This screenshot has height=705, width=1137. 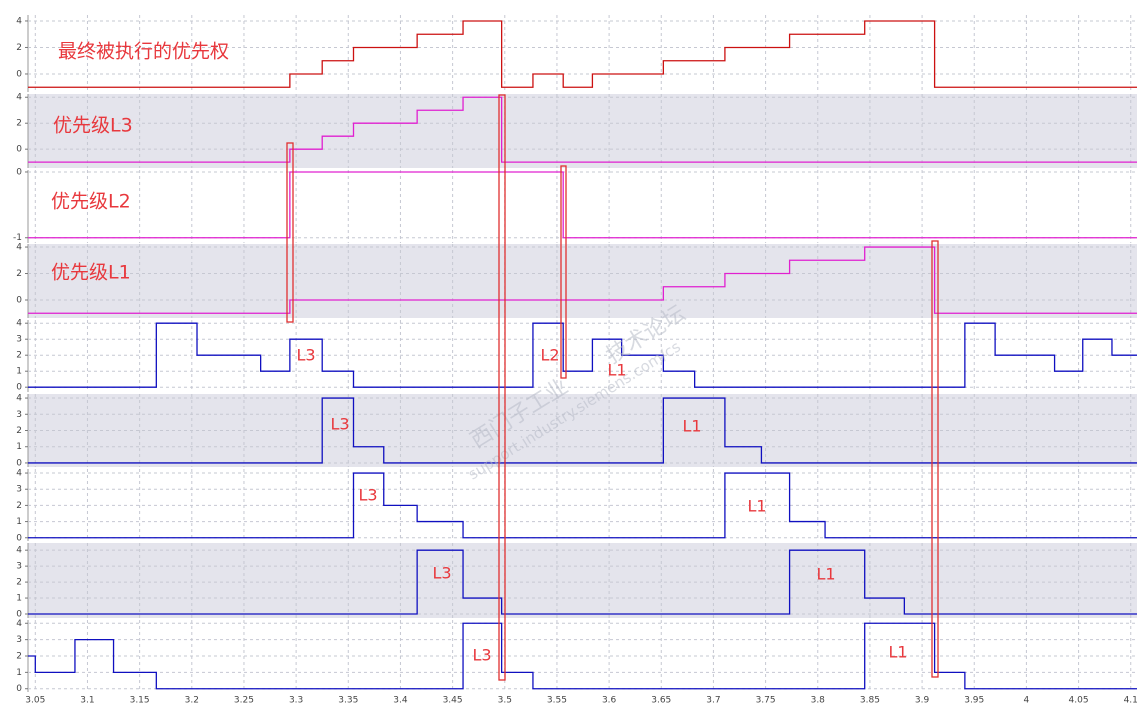 What do you see at coordinates (400, 700) in the screenshot?
I see `x-tick-label: 3.4` at bounding box center [400, 700].